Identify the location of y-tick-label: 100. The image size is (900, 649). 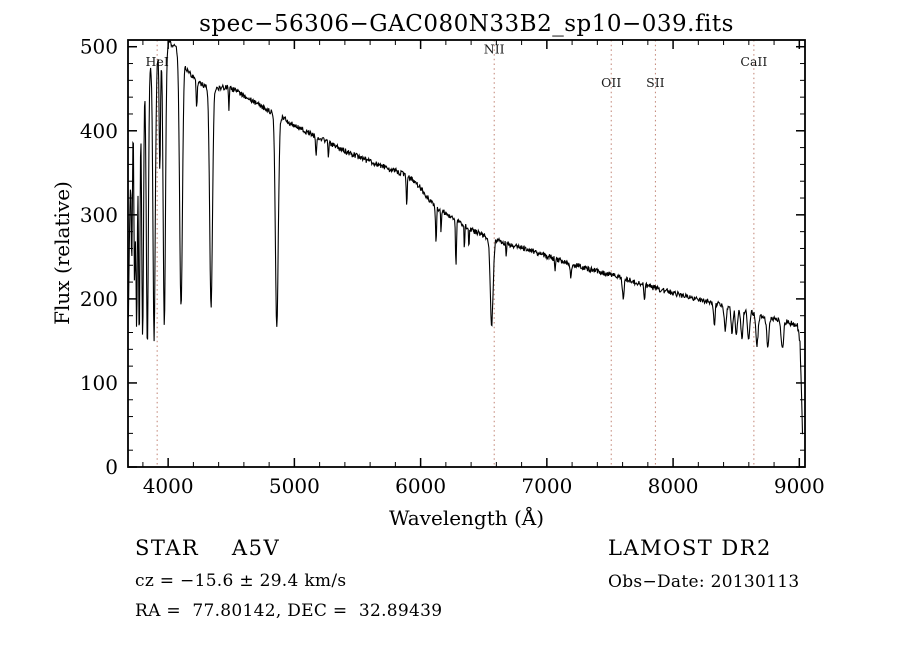
(99, 383).